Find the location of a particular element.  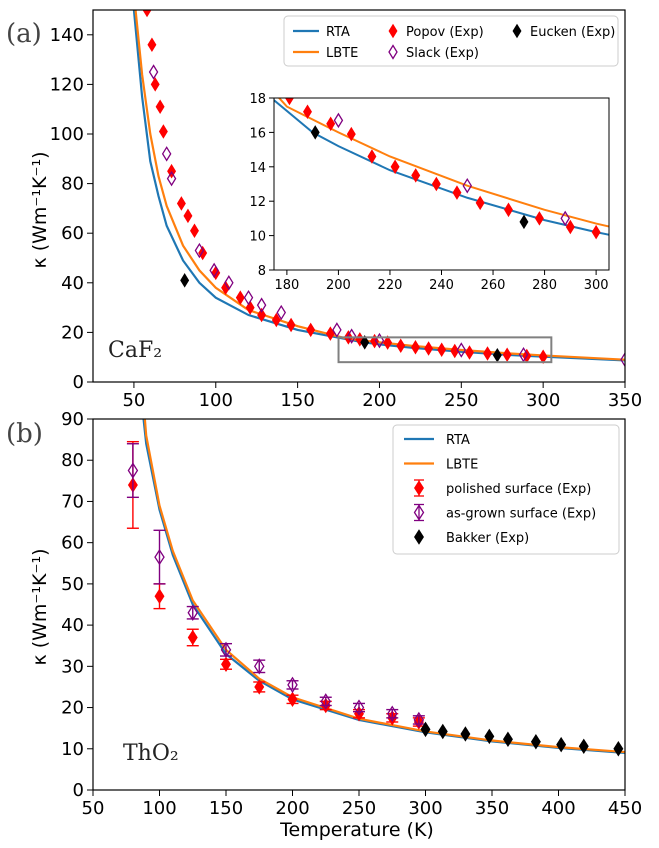

panel-a-ytick-label: 0 is located at coordinates (78, 382).